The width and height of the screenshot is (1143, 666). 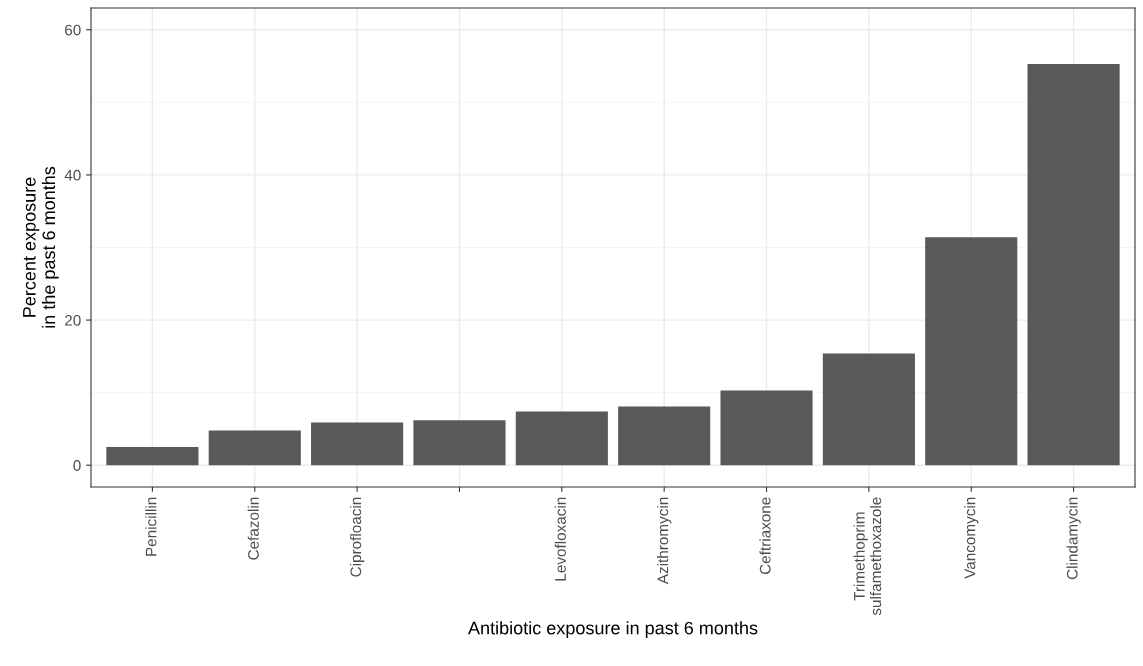 I want to click on x-tick-label: Azithromycin, so click(x=664, y=541).